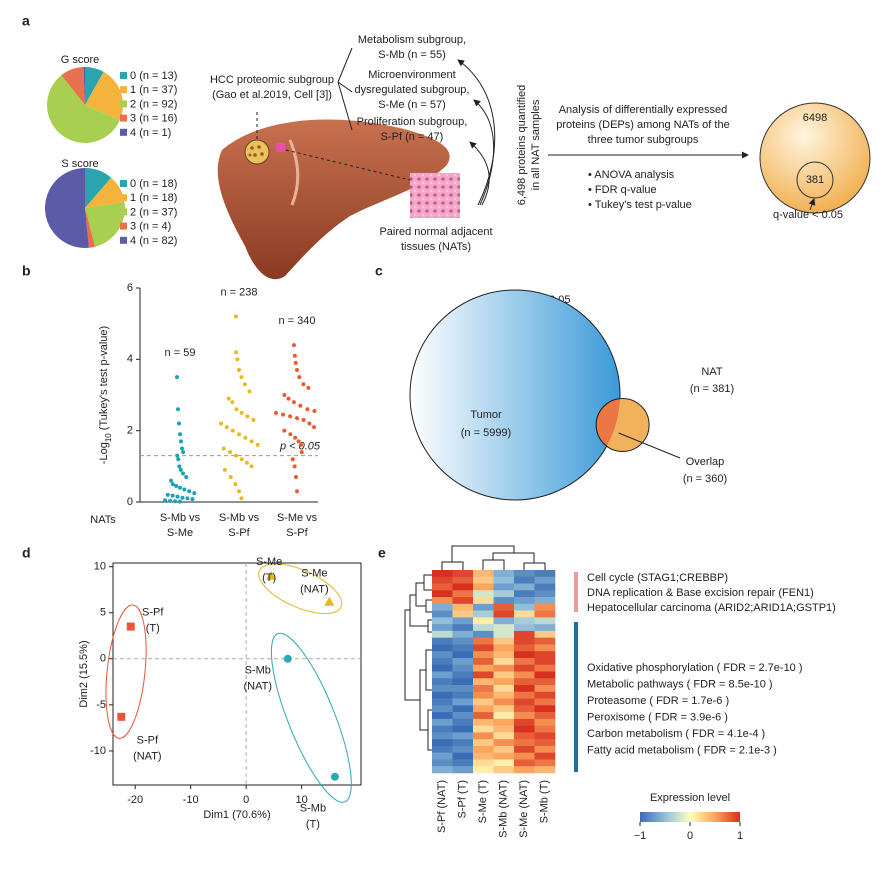 The image size is (886, 874). Describe the element at coordinates (100, 567) in the screenshot. I see `y-tick-label: 10` at that location.